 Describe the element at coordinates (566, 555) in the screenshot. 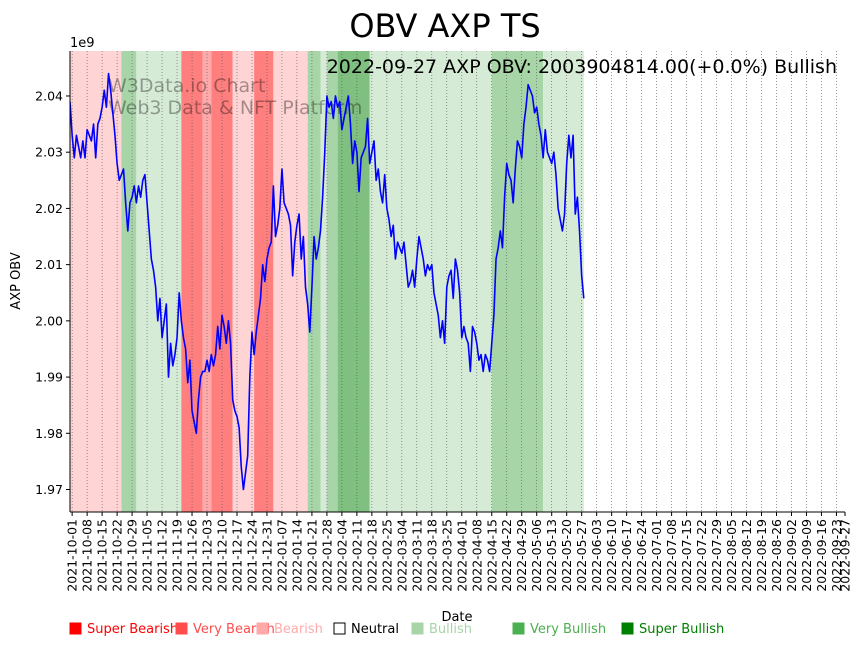

I see `x-tick-label: 2022-05-20` at that location.